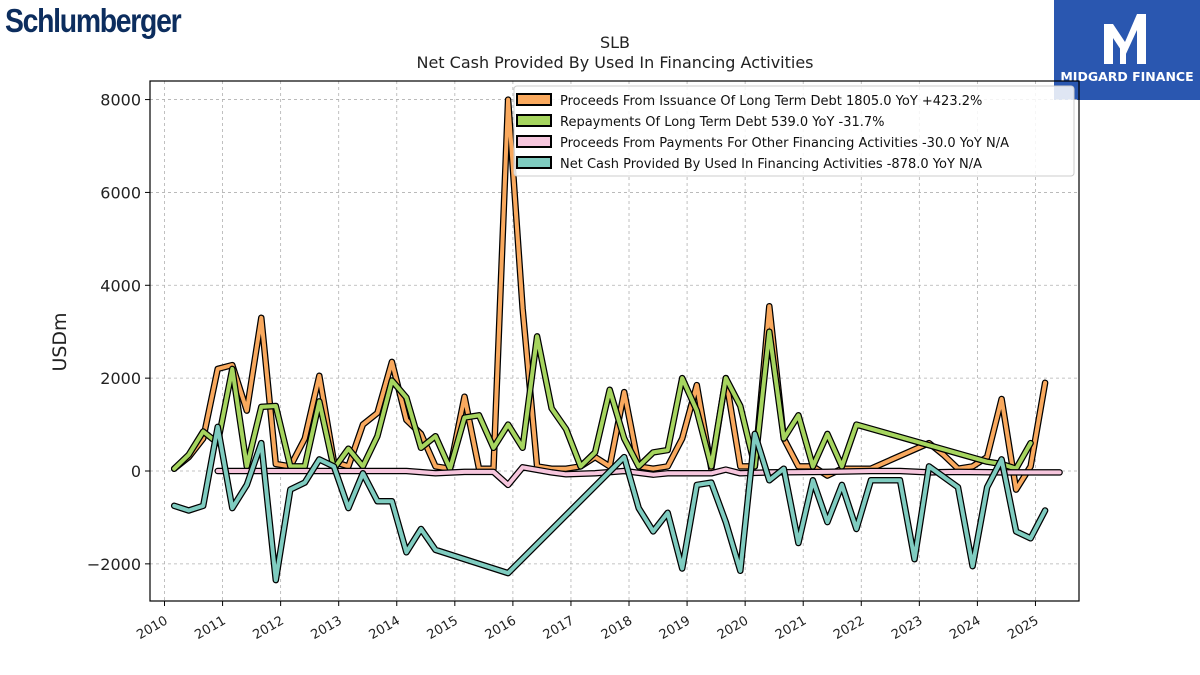  I want to click on partner-logo-icon, so click(1125, 39).